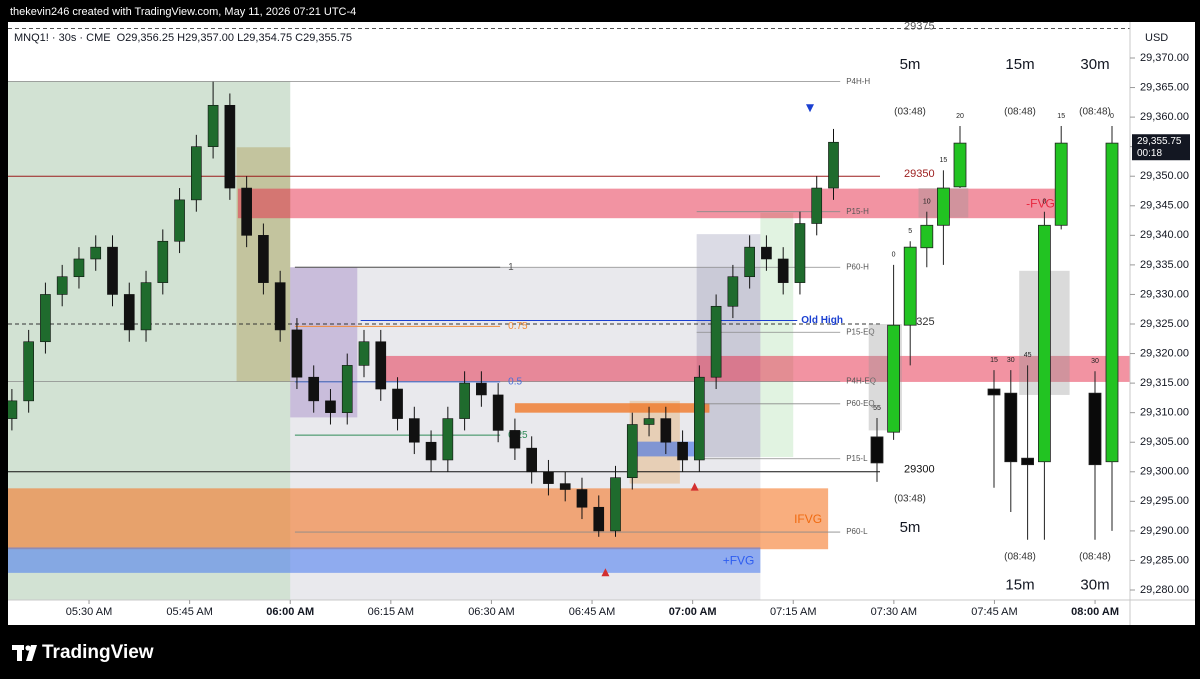  Describe the element at coordinates (919, 174) in the screenshot. I see `round-level-label: 29350` at that location.